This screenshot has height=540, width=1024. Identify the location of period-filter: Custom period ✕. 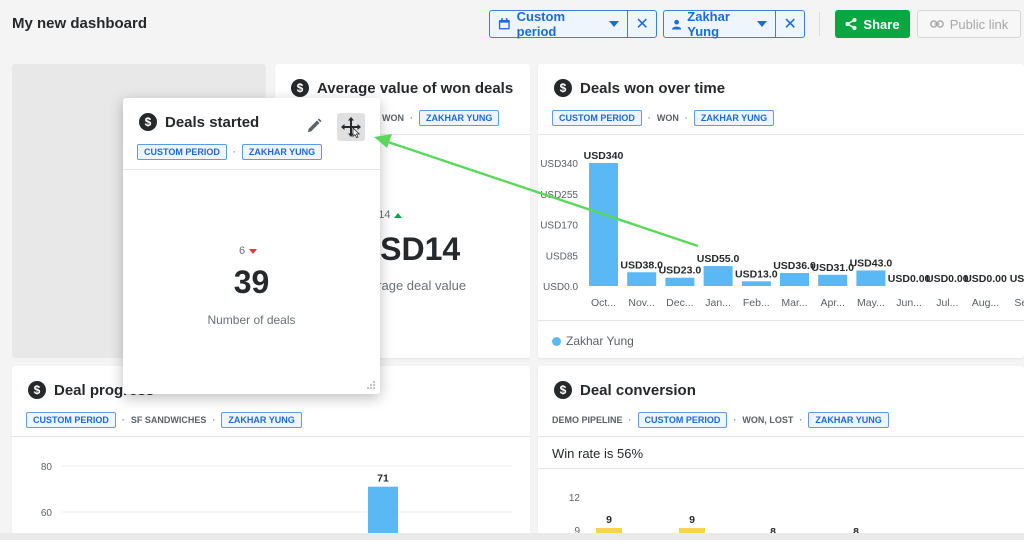
(573, 24).